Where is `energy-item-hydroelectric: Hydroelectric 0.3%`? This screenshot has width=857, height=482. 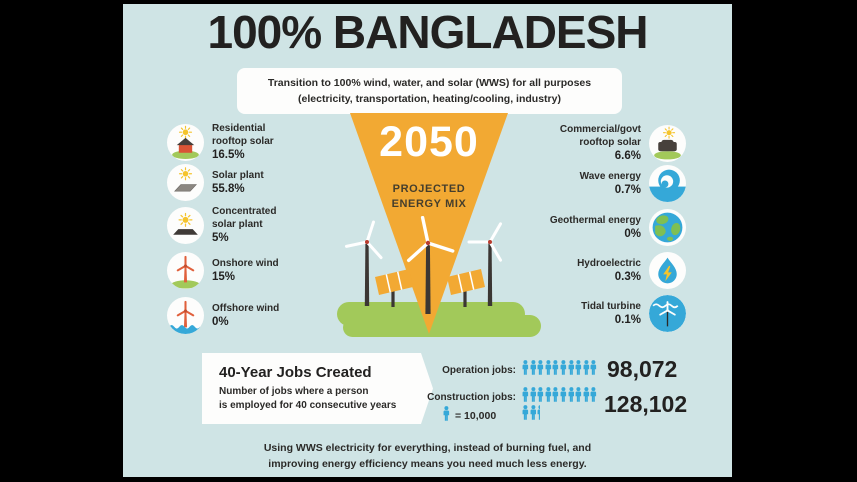
energy-item-hydroelectric: Hydroelectric 0.3% is located at coordinates (569, 270).